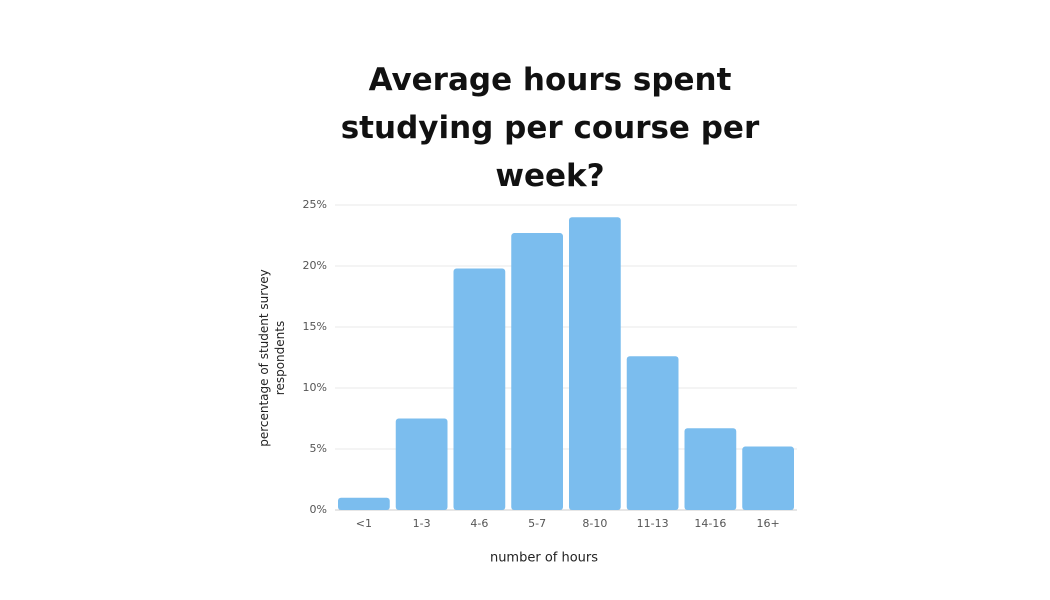 The image size is (1050, 600). What do you see at coordinates (315, 265) in the screenshot?
I see `y-tick-label: 20%` at bounding box center [315, 265].